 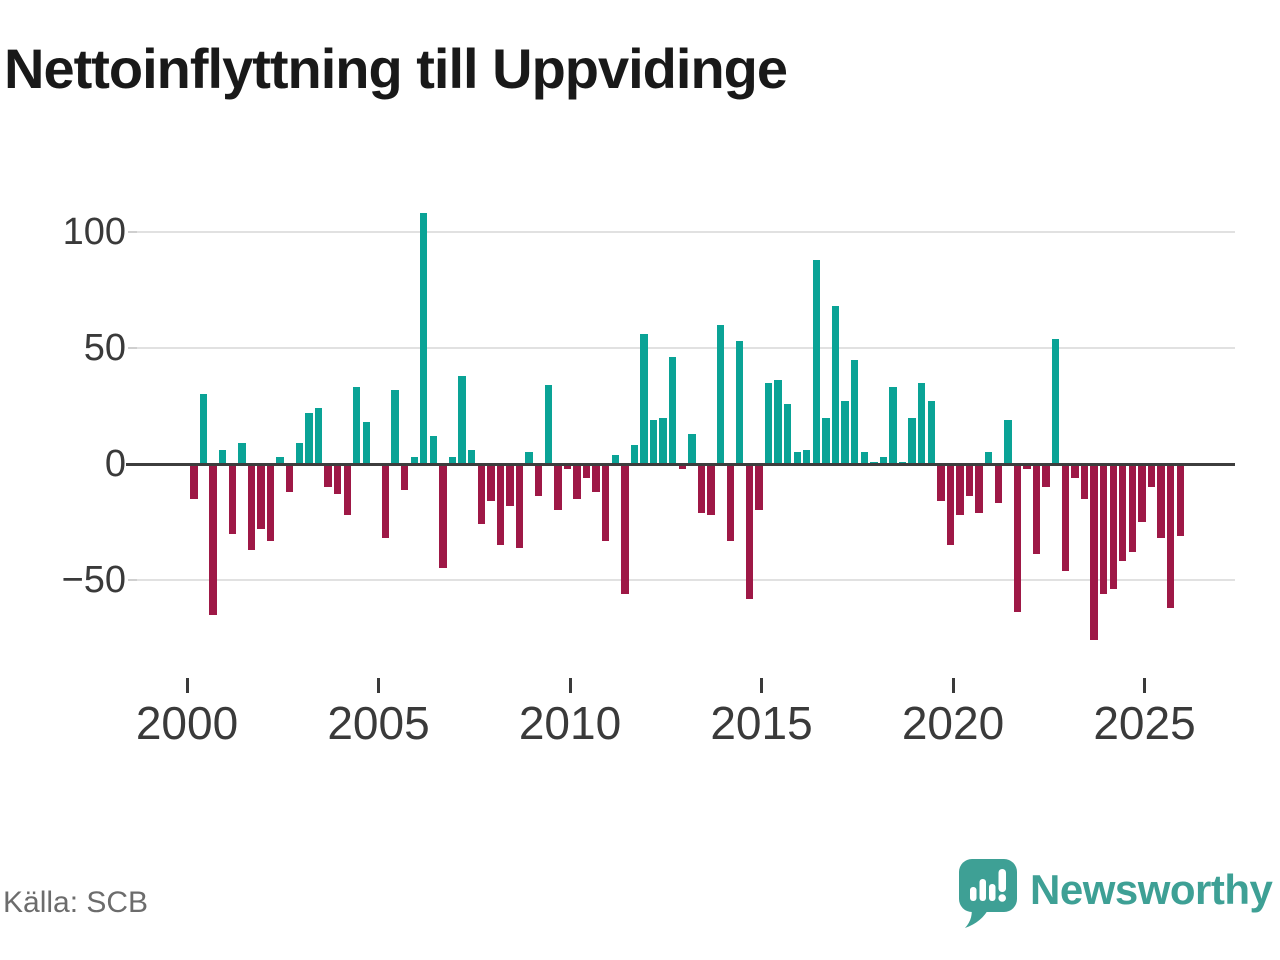 What do you see at coordinates (104, 348) in the screenshot?
I see `y-axis-tick-label: 50` at bounding box center [104, 348].